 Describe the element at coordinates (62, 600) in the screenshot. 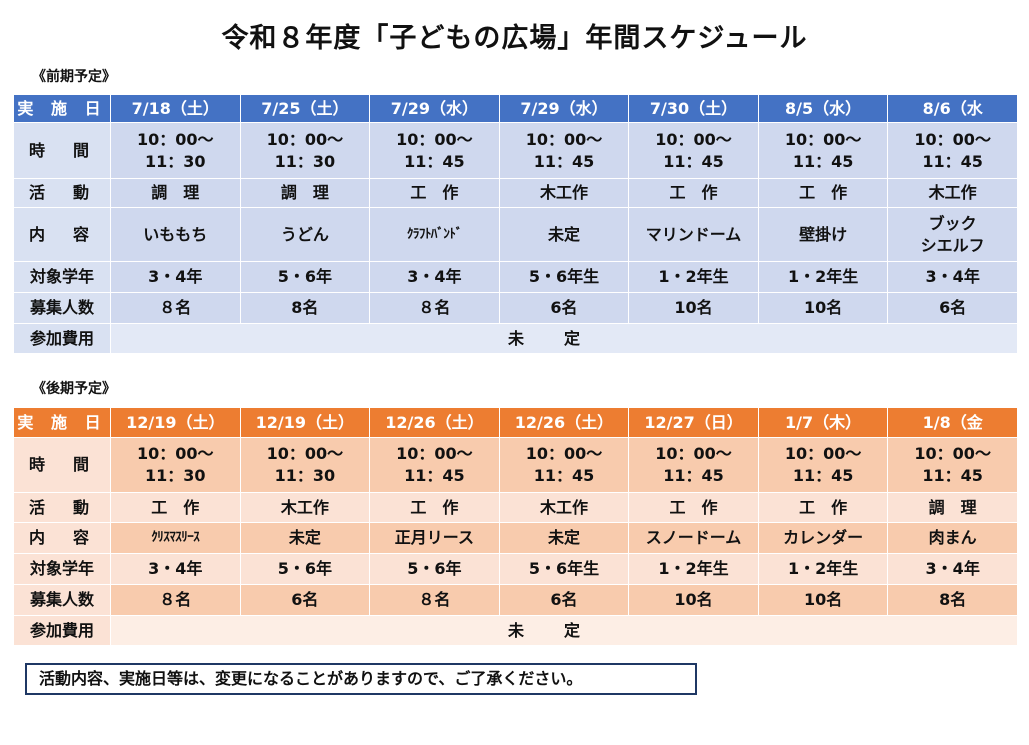

I see `capacity-row-label: 募集人数` at that location.